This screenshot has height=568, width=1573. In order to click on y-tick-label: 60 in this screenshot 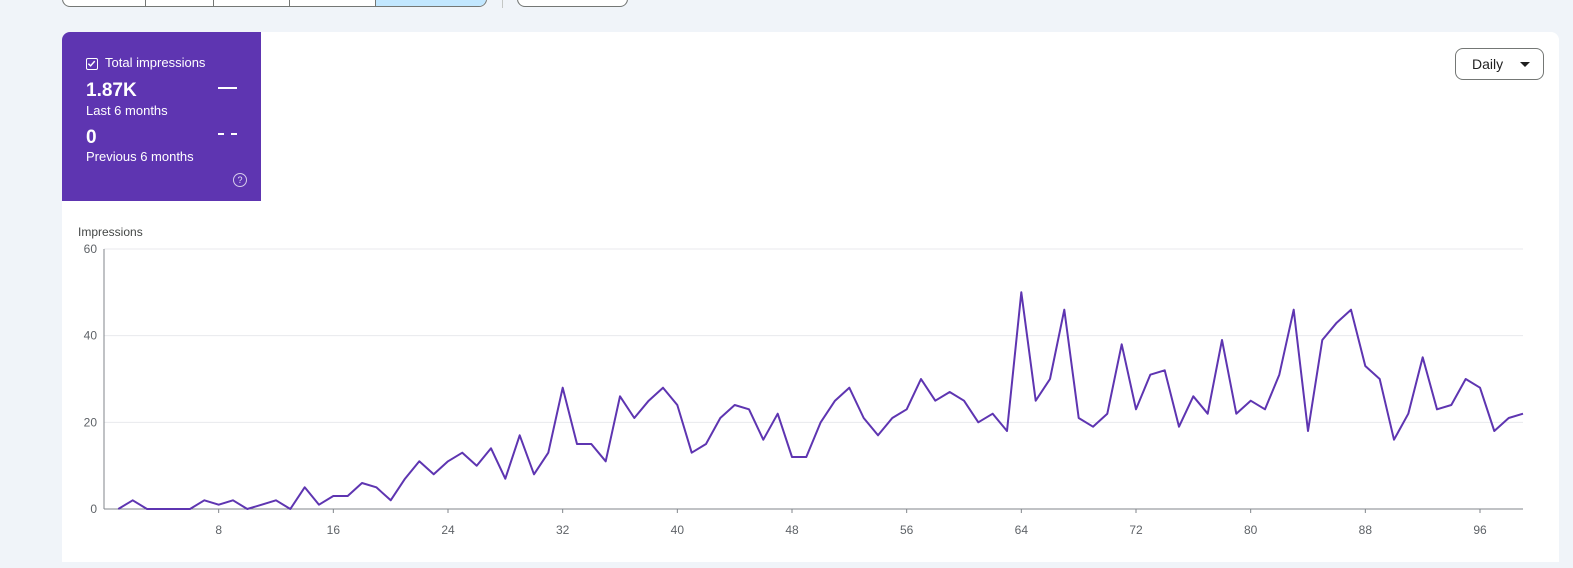, I will do `click(91, 249)`.